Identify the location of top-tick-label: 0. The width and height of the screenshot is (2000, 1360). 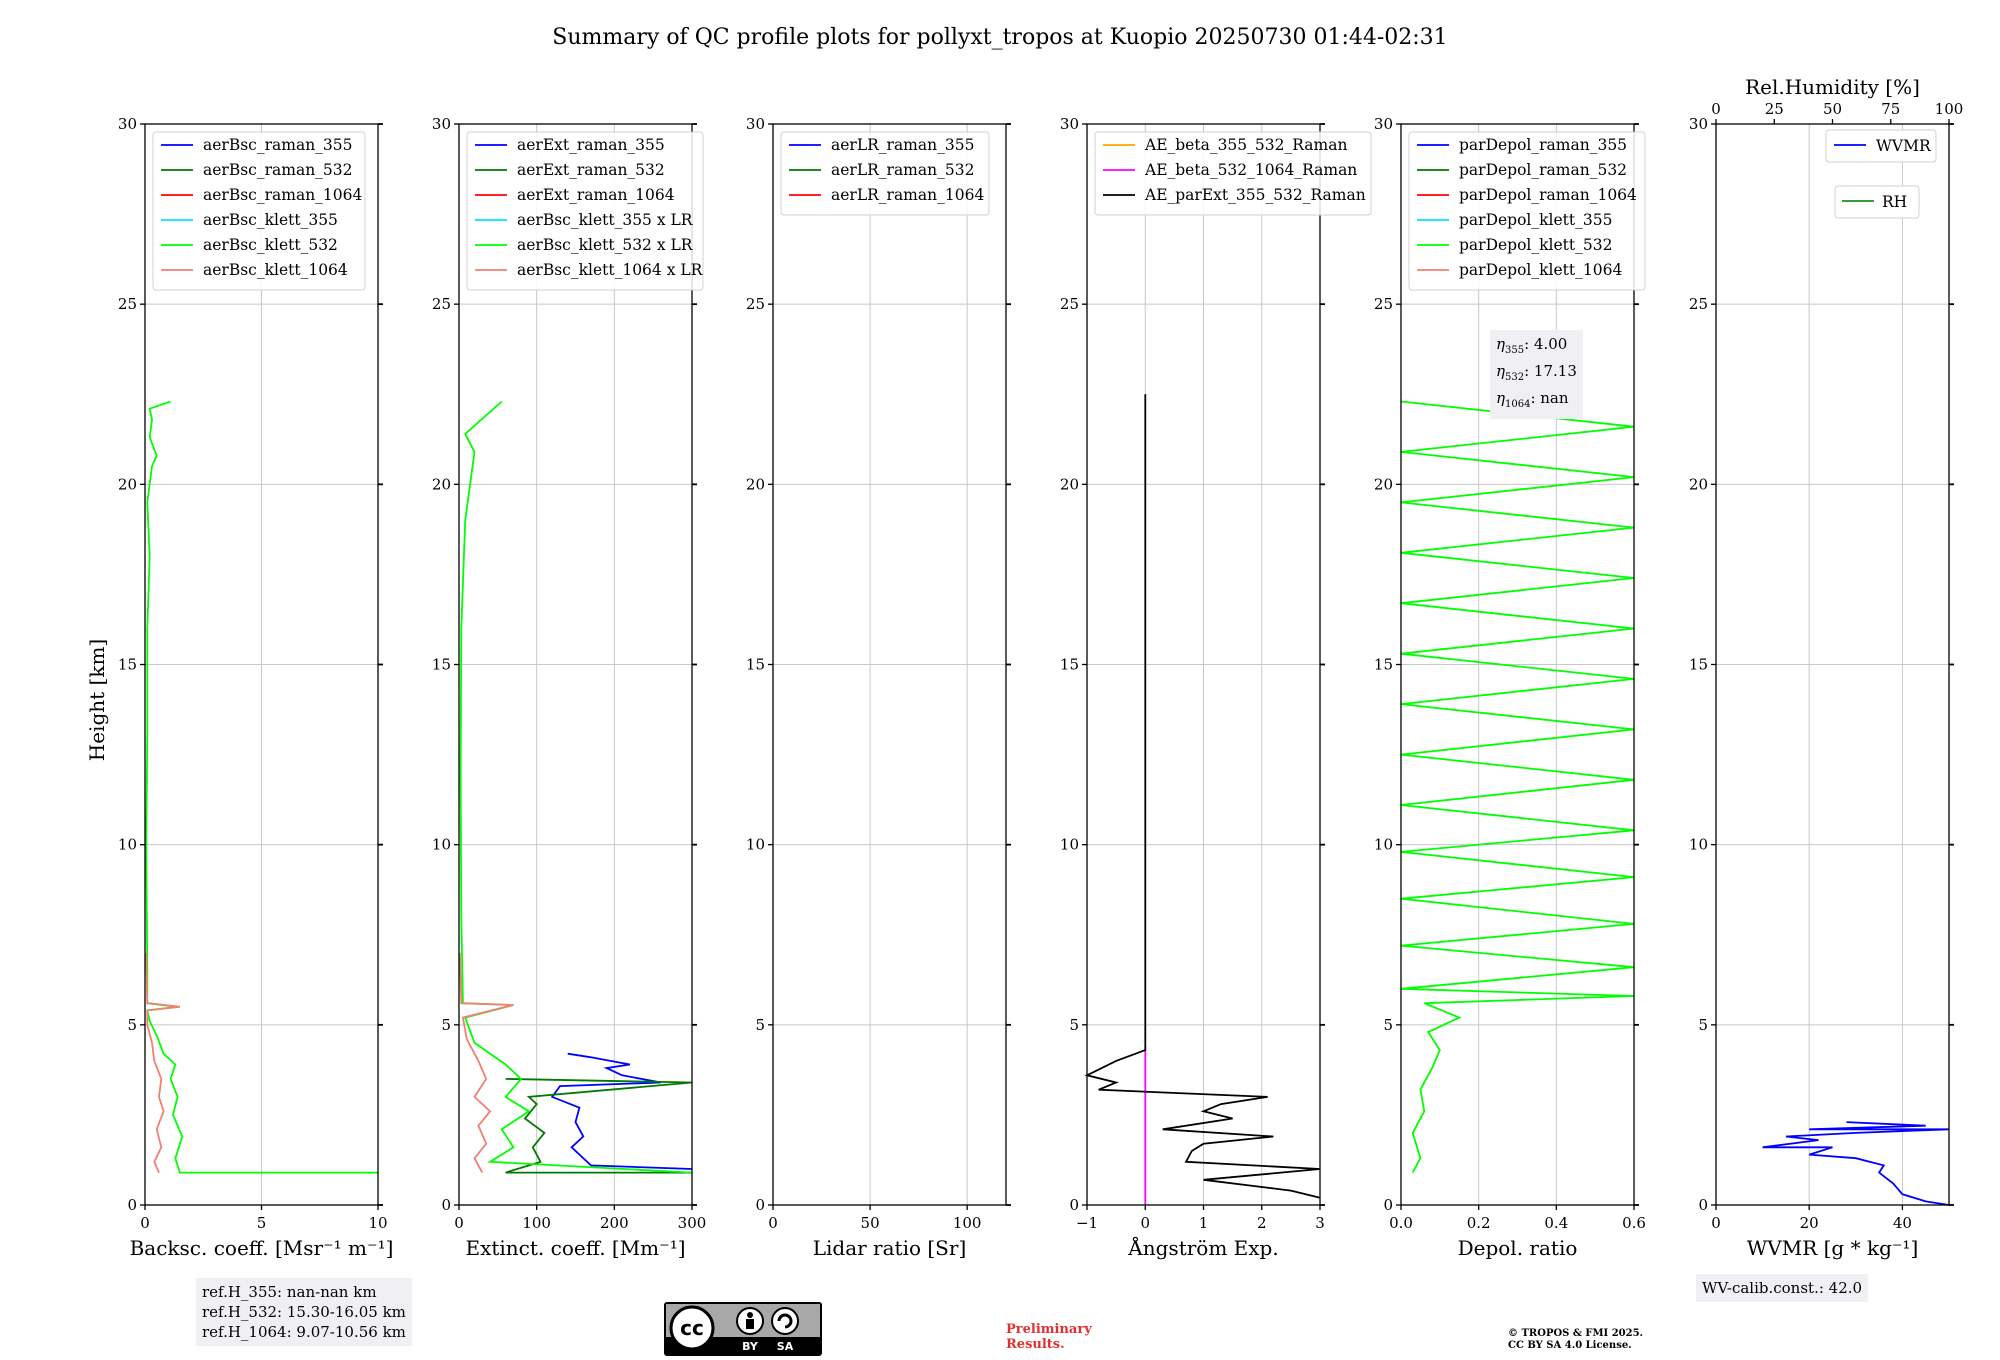
(1716, 109).